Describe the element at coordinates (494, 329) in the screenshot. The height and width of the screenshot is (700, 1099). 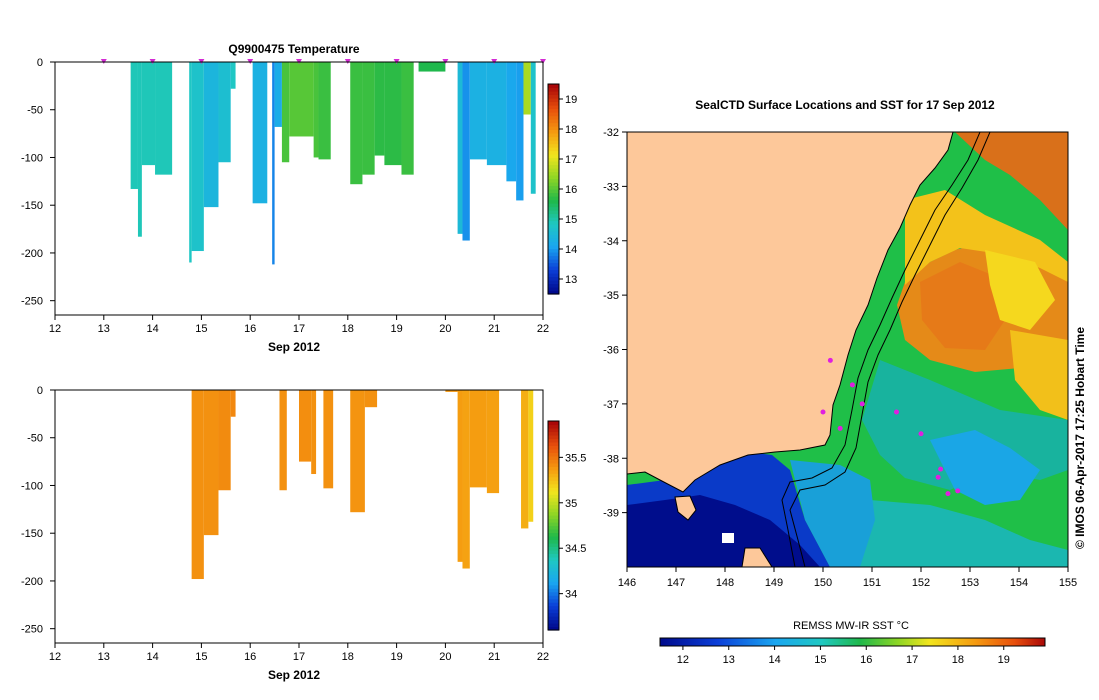
I see `p1-x-tick-label-9: 21` at that location.